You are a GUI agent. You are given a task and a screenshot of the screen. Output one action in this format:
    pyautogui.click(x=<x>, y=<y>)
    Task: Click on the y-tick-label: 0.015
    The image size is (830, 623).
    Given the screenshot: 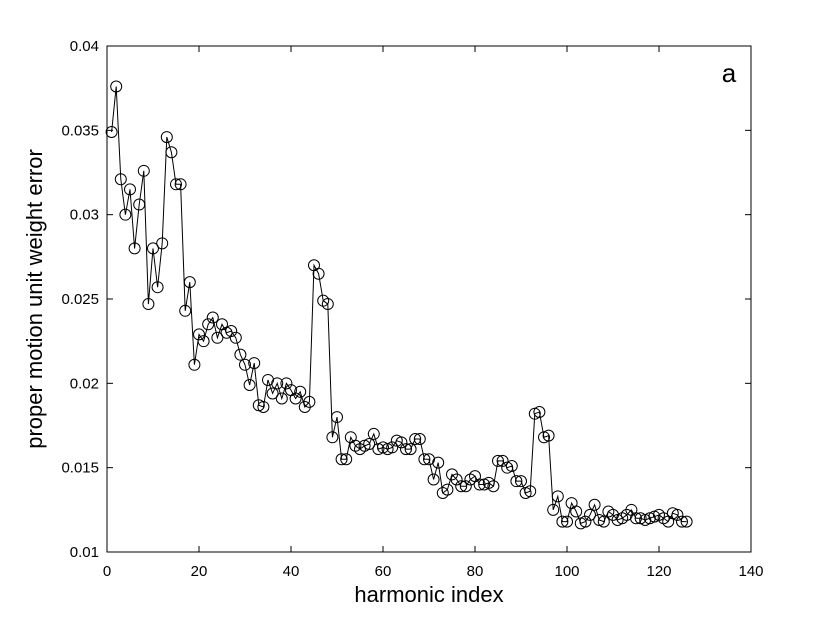 What is the action you would take?
    pyautogui.click(x=80, y=468)
    